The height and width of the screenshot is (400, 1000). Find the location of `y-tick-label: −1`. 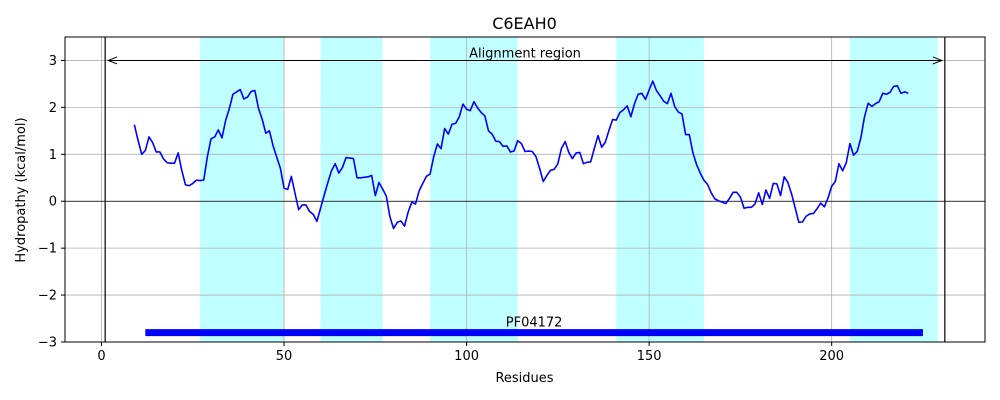

y-tick-label: −1 is located at coordinates (47, 249).